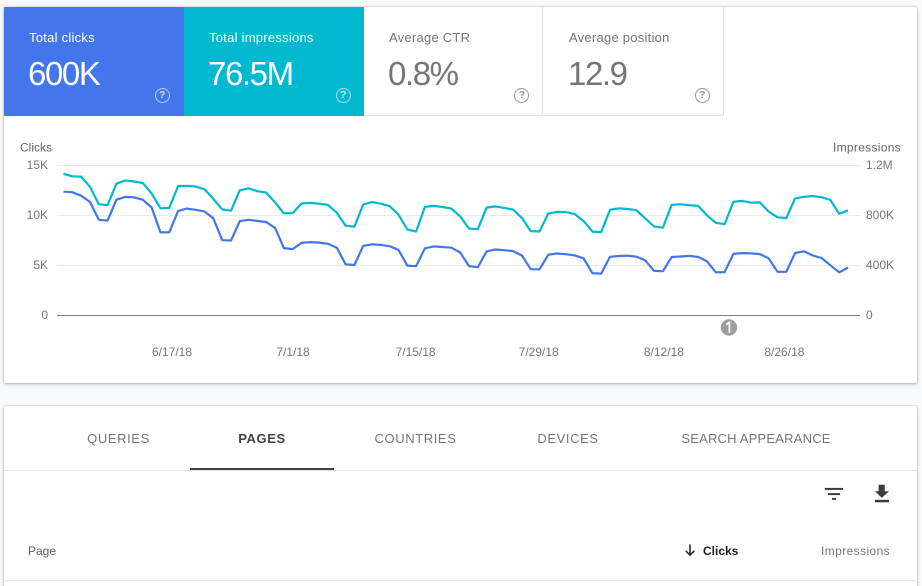 This screenshot has width=922, height=586. Describe the element at coordinates (867, 148) in the screenshot. I see `svg-text: Impressions` at that location.